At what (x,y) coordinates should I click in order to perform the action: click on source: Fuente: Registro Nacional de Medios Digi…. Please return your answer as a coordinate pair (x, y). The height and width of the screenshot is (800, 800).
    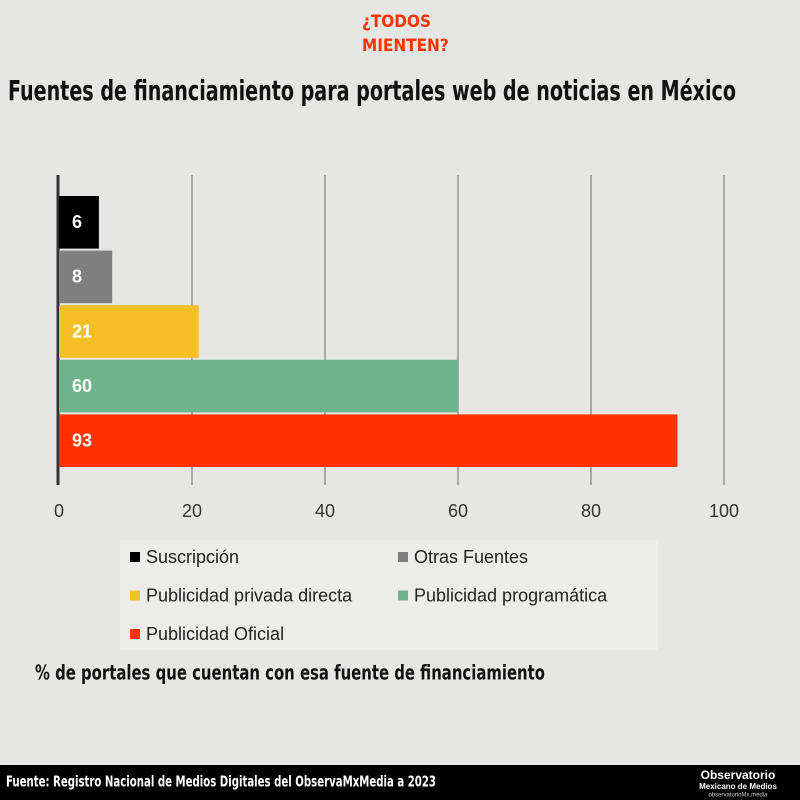
    Looking at the image, I should click on (221, 782).